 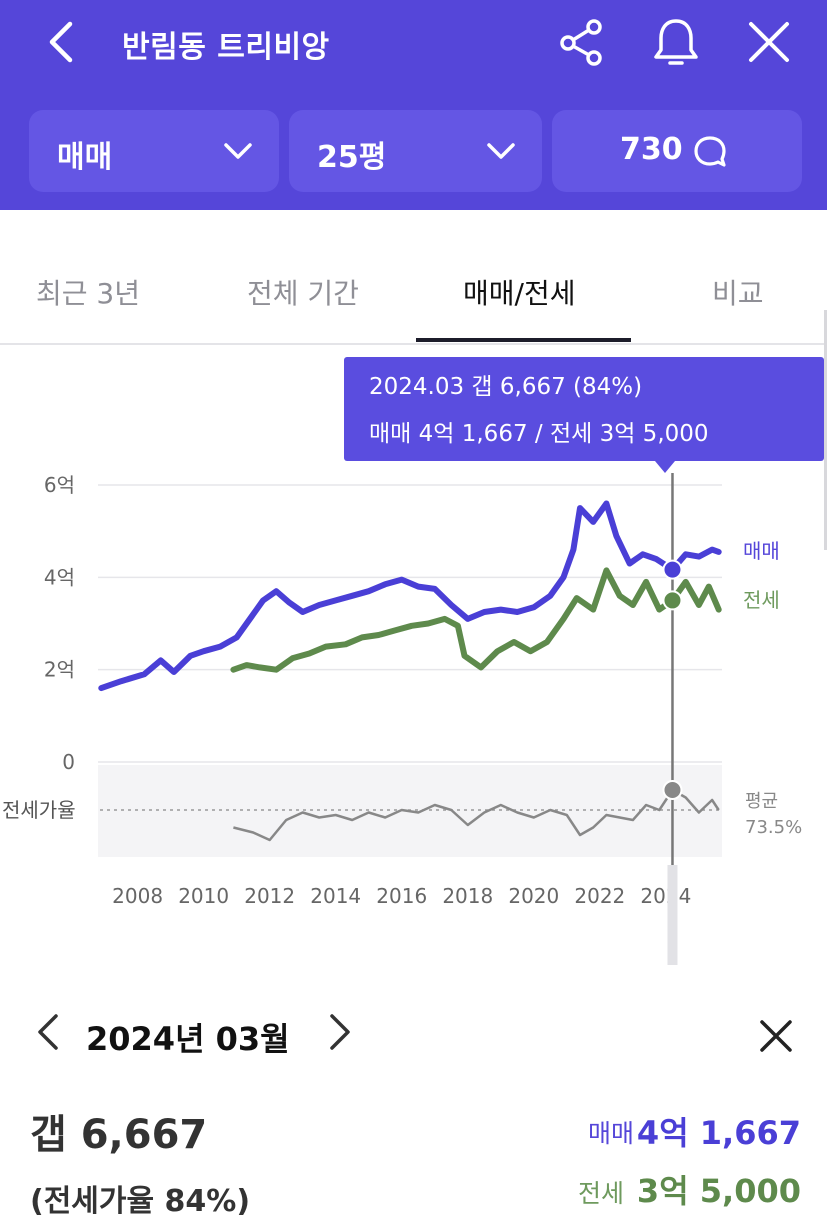 What do you see at coordinates (48, 1032) in the screenshot?
I see `prev-month-button` at bounding box center [48, 1032].